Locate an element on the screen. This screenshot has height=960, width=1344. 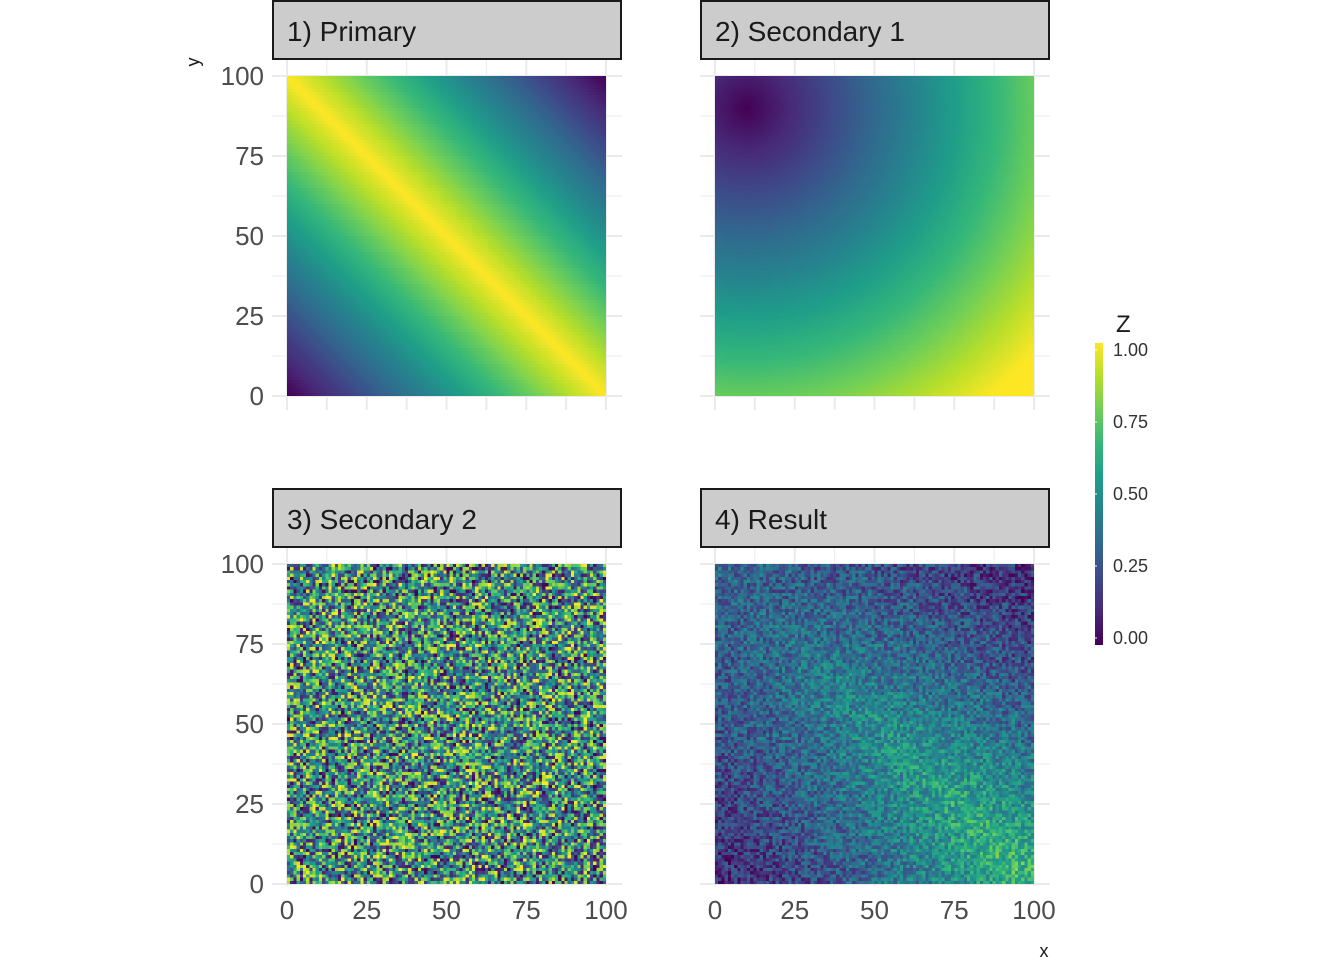
facet-panel: 3) Secondary 2 0 25 50 75 100 0 25 50 75 100 is located at coordinates (424, 706).